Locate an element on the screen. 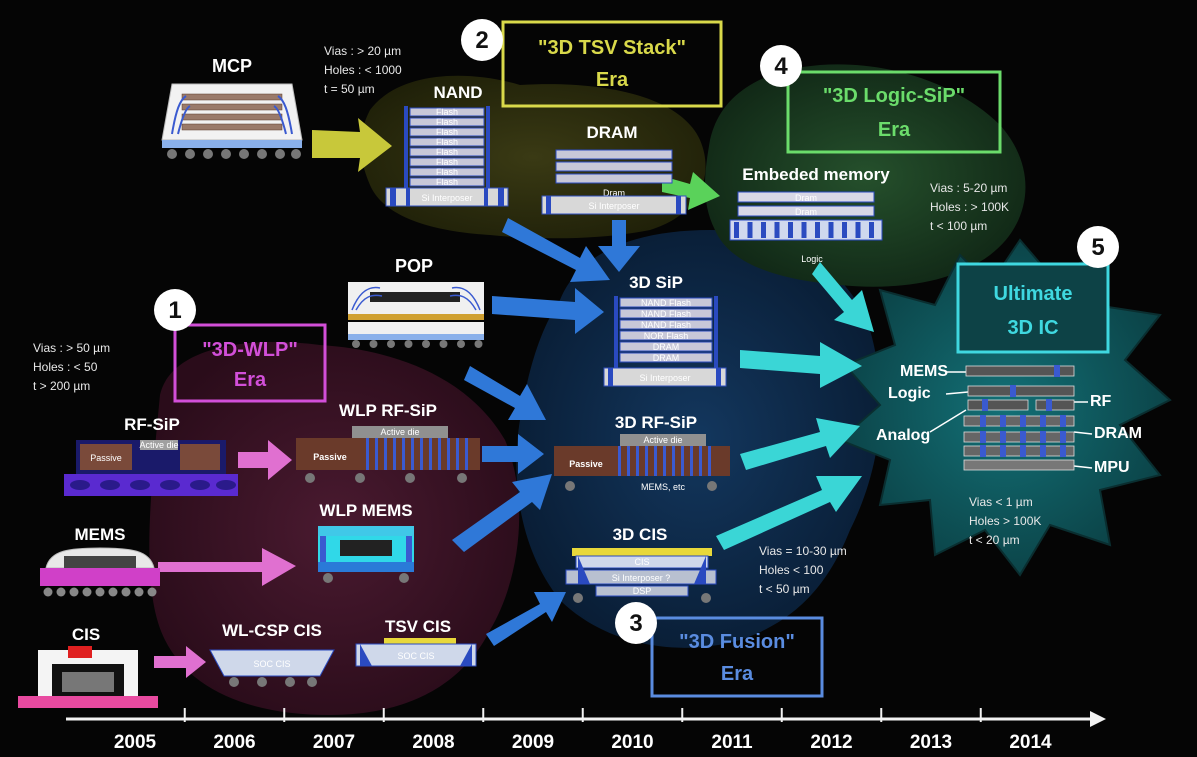  svg-text: POP is located at coordinates (414, 266).